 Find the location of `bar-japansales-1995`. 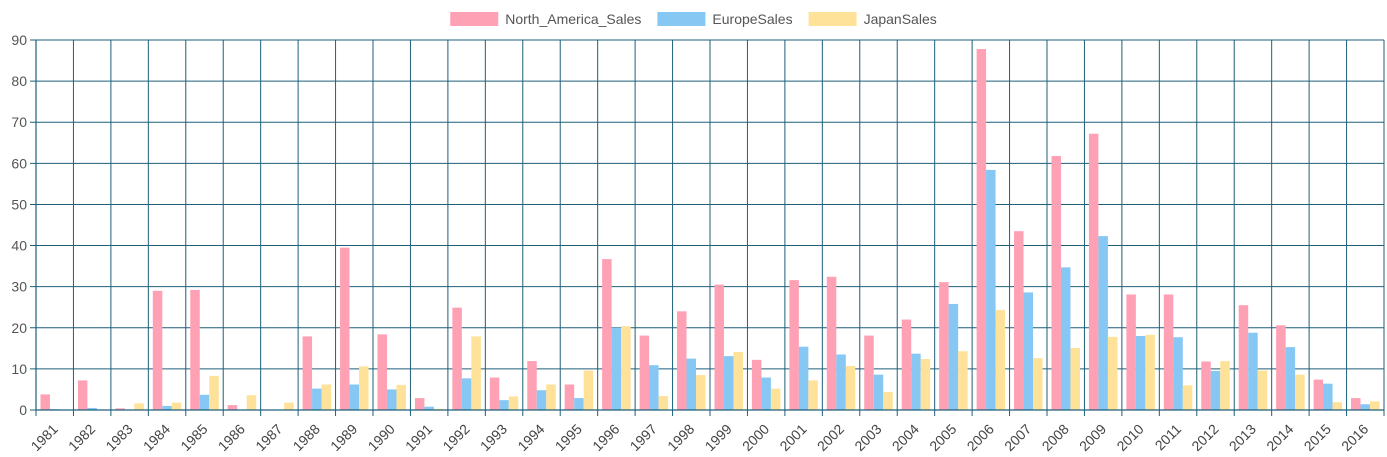

bar-japansales-1995 is located at coordinates (588, 390).